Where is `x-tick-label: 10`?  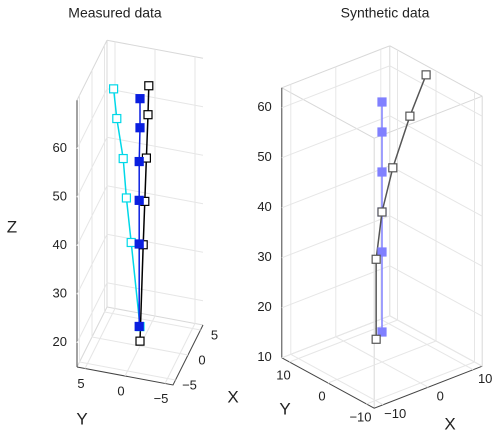
x-tick-label: 10 is located at coordinates (485, 378).